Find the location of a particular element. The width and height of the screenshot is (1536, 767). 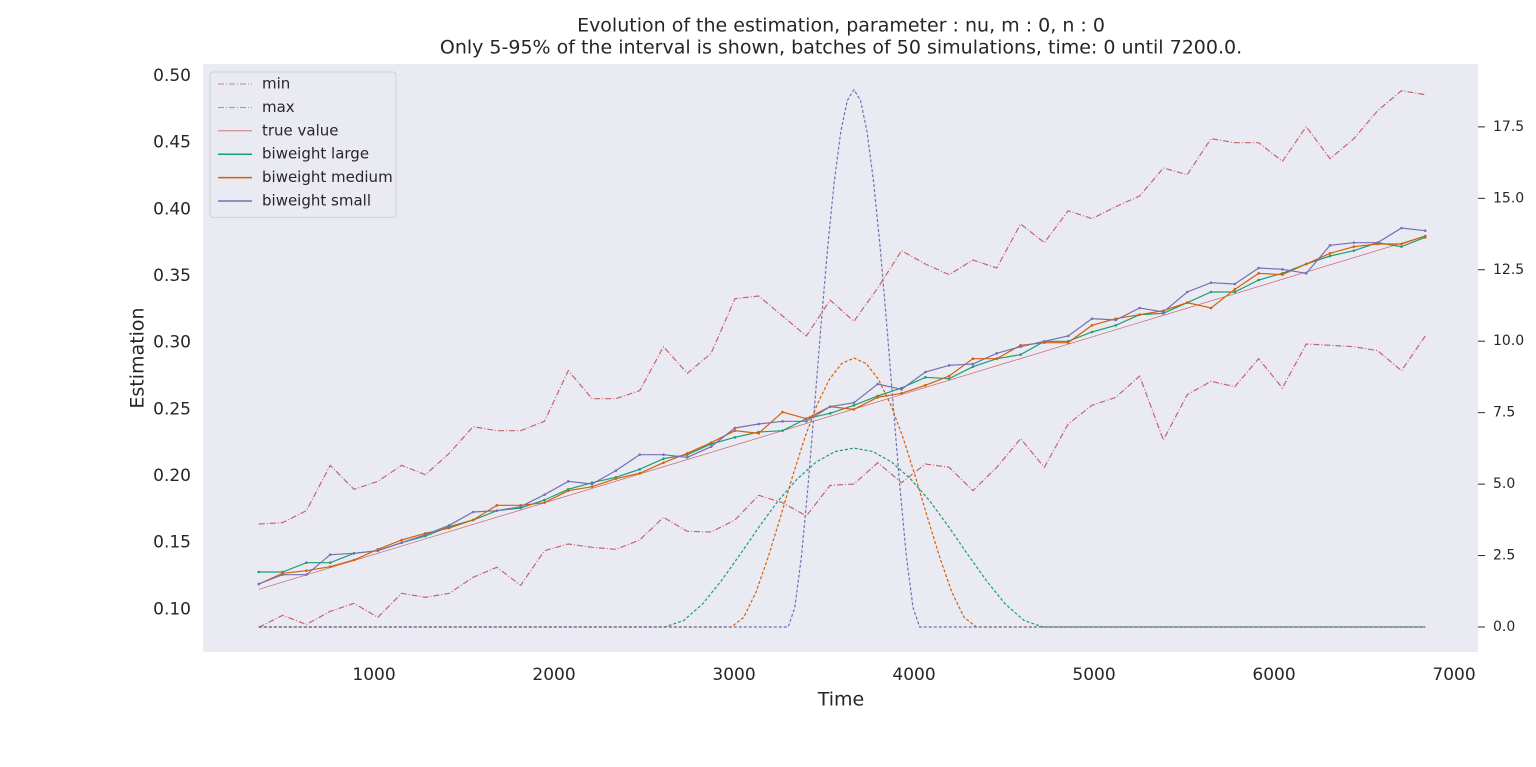

x-tick-label: 7000 is located at coordinates (1453, 675).